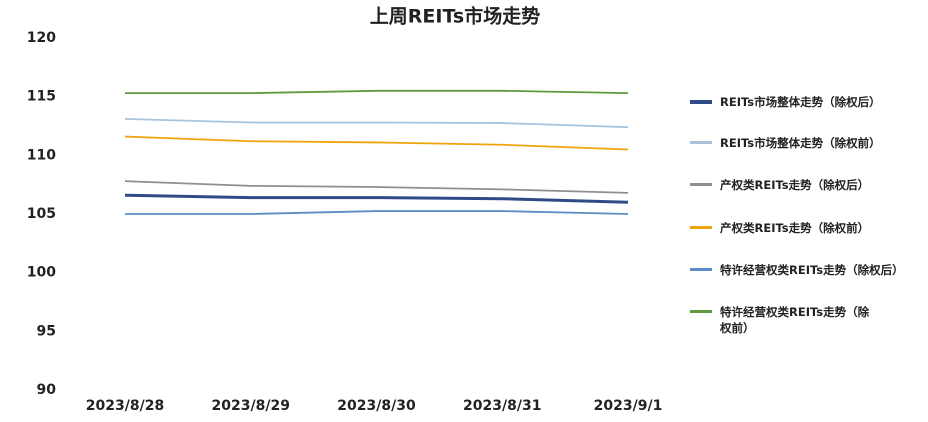 Image resolution: width=928 pixels, height=422 pixels. I want to click on x-tick-label: 2023/8/30, so click(376, 406).